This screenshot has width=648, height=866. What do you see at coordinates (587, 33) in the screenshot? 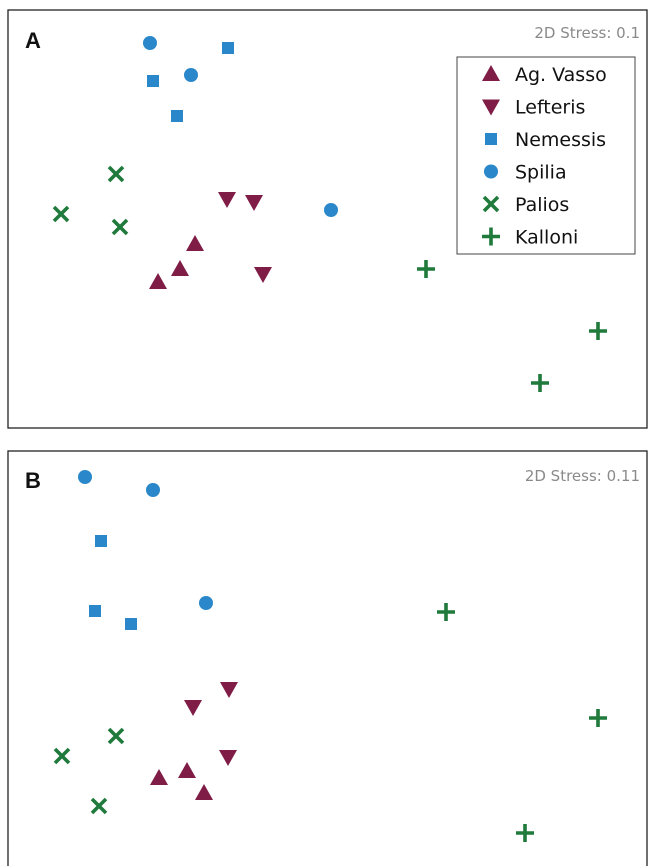
I see `panel-a-stress-label: 2D Stress: 0.1` at bounding box center [587, 33].